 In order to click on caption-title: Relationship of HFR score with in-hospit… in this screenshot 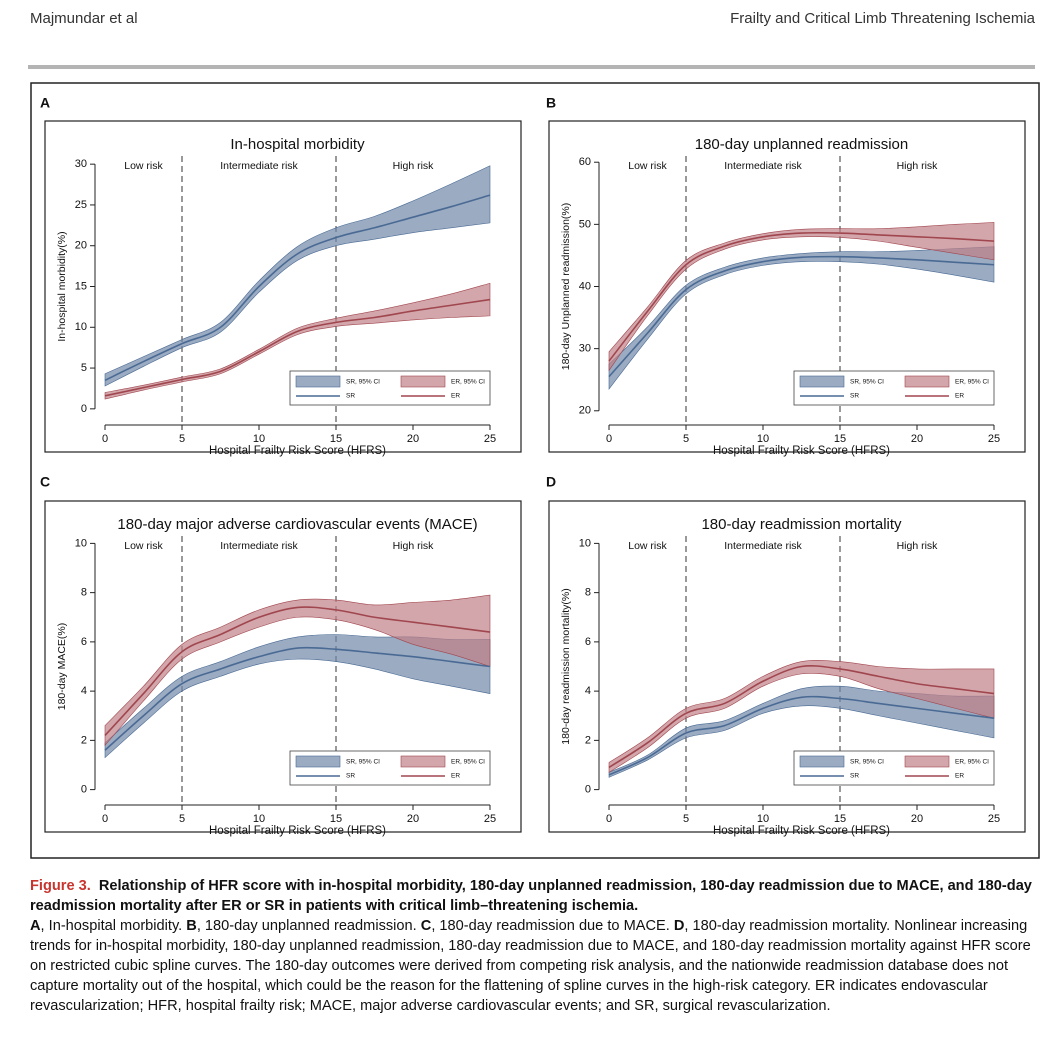, I will do `click(531, 896)`.